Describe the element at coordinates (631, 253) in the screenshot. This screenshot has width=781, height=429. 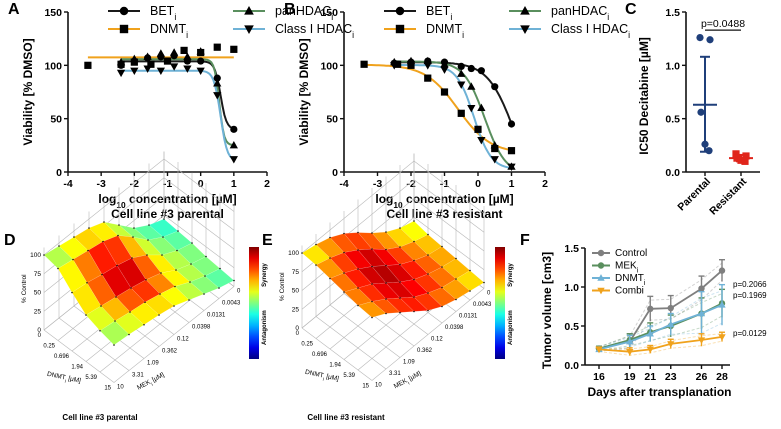
I see `legend-label: Control` at that location.